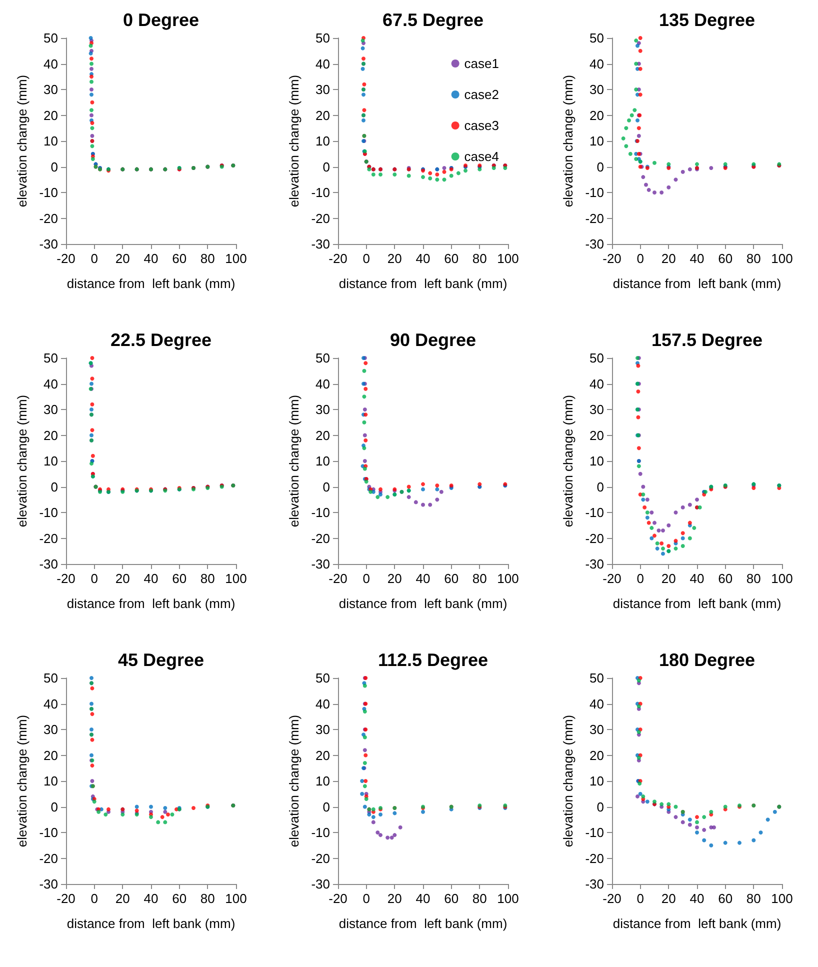 The image size is (818, 967). What do you see at coordinates (707, 20) in the screenshot?
I see `chart-title: 135 Degree` at bounding box center [707, 20].